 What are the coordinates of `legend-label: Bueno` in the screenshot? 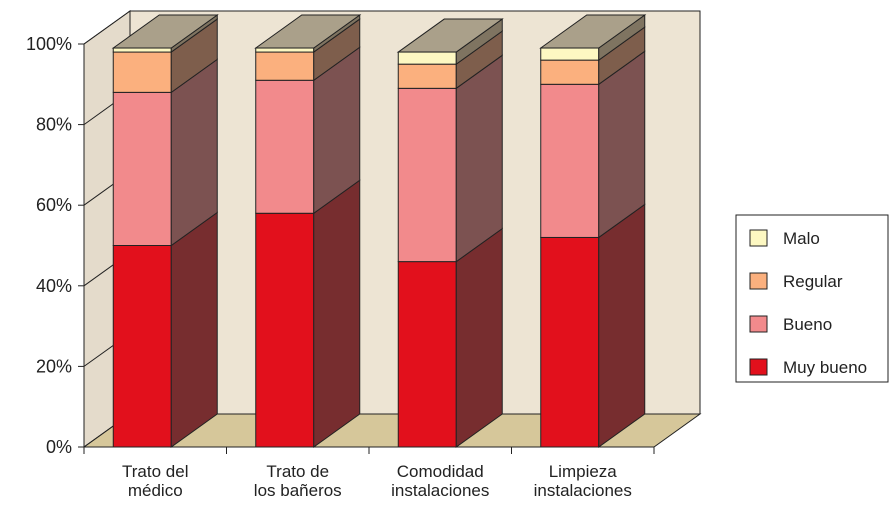 It's located at (807, 324).